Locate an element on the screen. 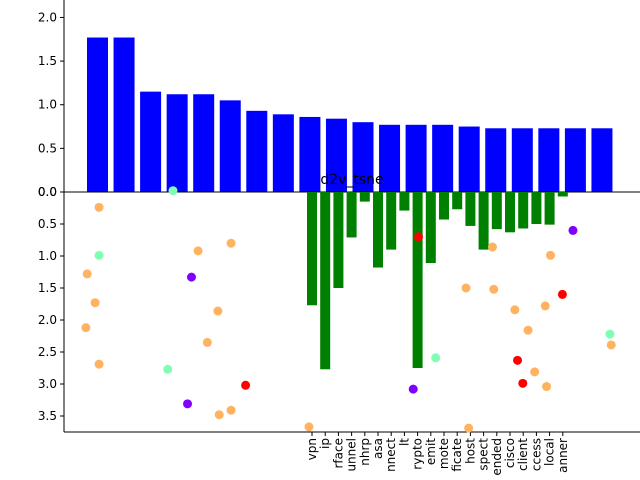 This screenshot has height=480, width=640. x-tick-label: cisco is located at coordinates (510, 453).